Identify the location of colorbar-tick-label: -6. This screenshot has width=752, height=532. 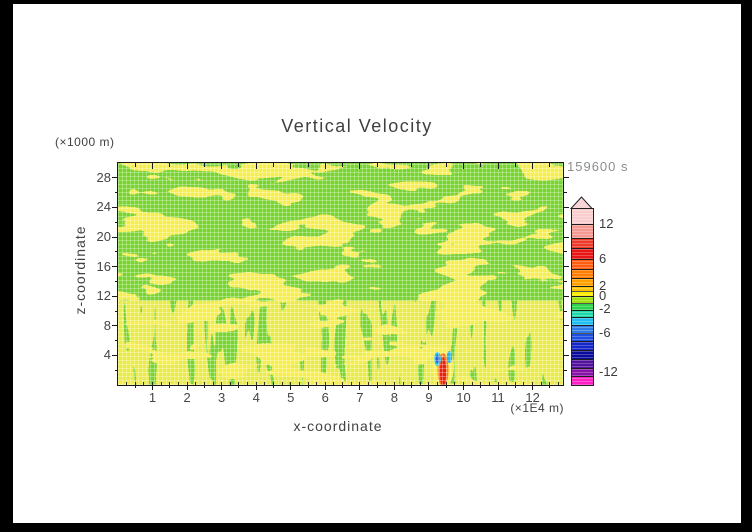
(605, 332).